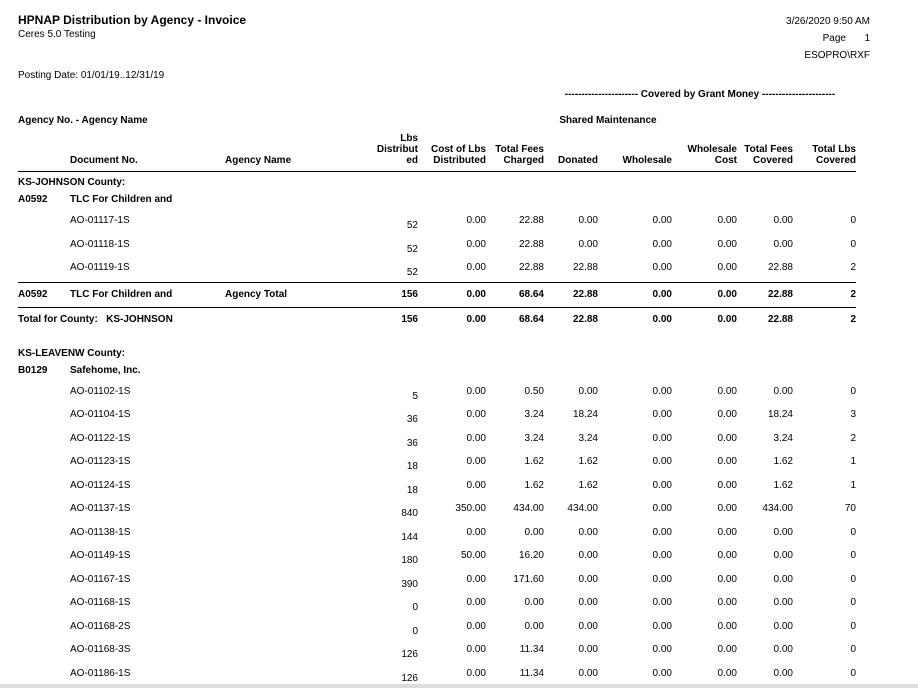 This screenshot has width=918, height=688. What do you see at coordinates (100, 267) in the screenshot?
I see `document-no: AO-01119-1S` at bounding box center [100, 267].